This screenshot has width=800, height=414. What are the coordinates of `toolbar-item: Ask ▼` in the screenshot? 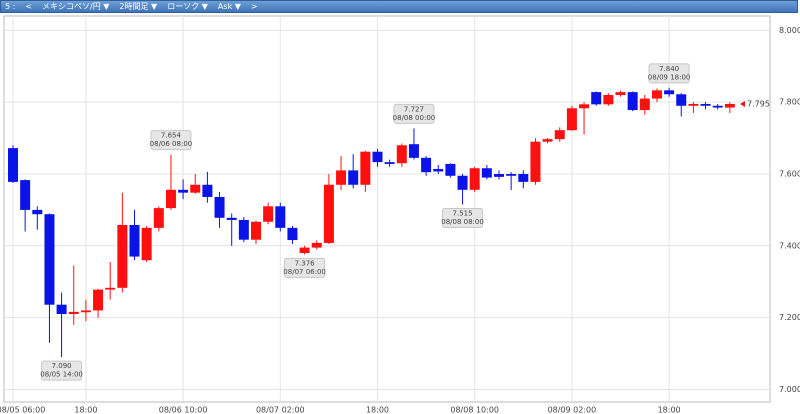 It's located at (229, 6).